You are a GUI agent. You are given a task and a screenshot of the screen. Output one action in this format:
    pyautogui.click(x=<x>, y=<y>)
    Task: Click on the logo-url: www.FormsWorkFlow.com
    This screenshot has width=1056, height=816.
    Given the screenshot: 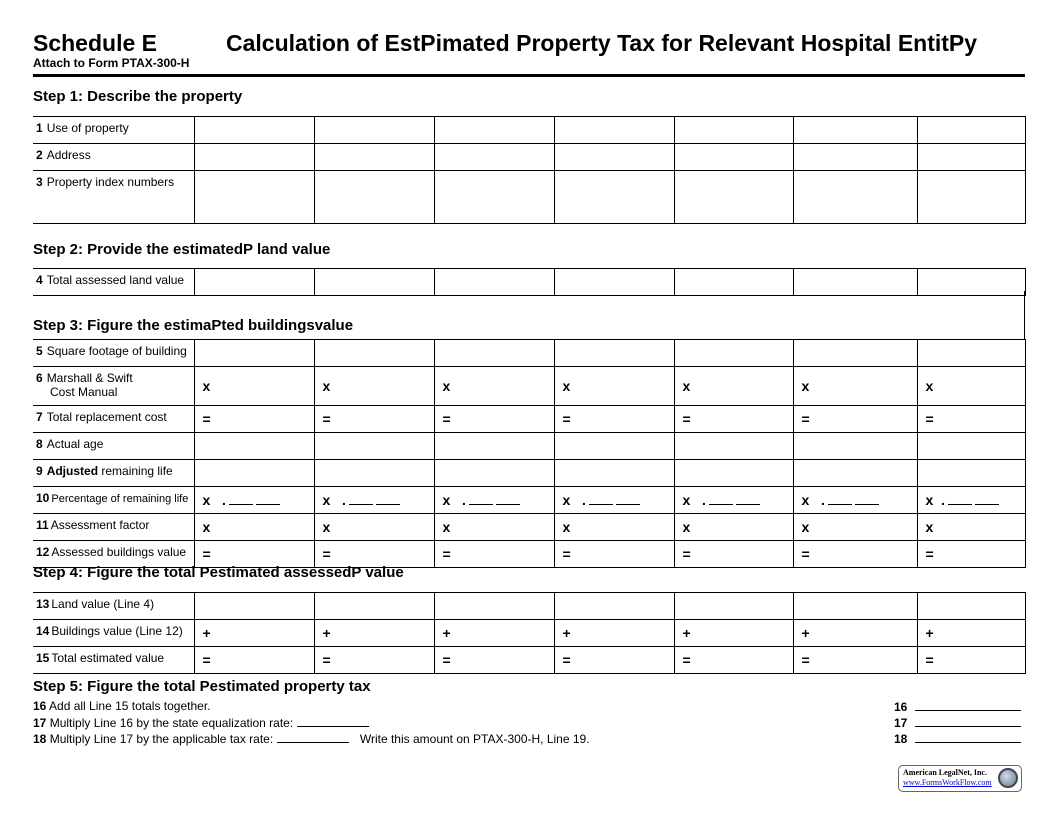 What is the action you would take?
    pyautogui.click(x=947, y=782)
    